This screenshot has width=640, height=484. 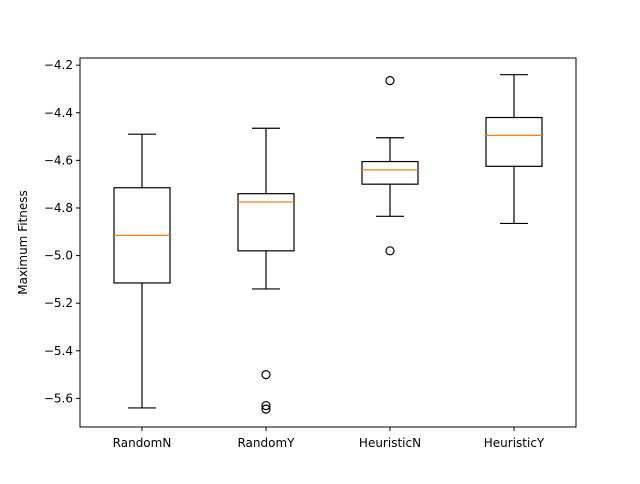 I want to click on y-tick-label: −4.2, so click(x=58, y=65).